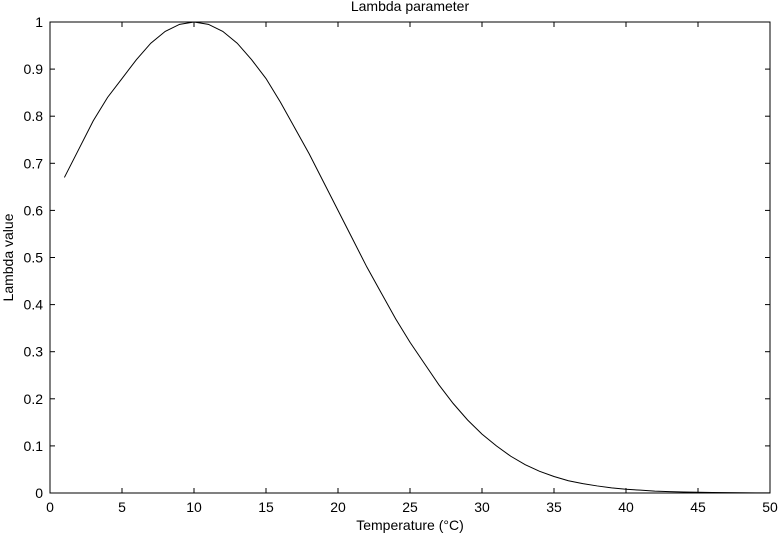 This screenshot has width=780, height=535. What do you see at coordinates (34, 305) in the screenshot?
I see `y-tick-label: 0.4` at bounding box center [34, 305].